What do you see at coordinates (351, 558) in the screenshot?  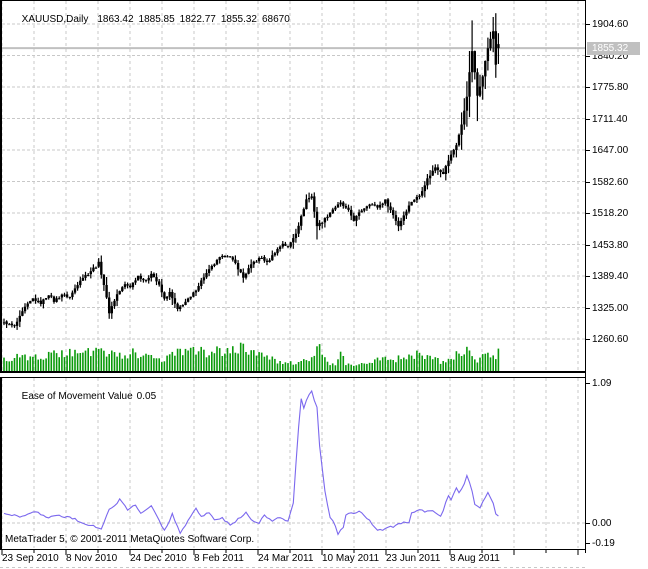 I see `time-tick-label: 10 May 2011` at bounding box center [351, 558].